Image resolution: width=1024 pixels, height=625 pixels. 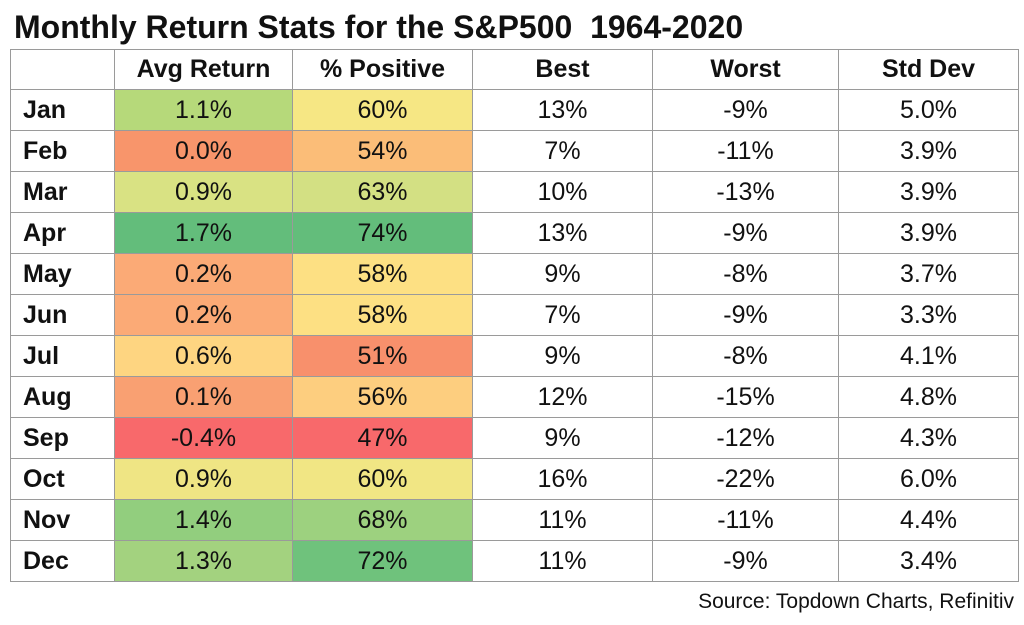 What do you see at coordinates (382, 356) in the screenshot?
I see `pct-positive-cell: 51%` at bounding box center [382, 356].